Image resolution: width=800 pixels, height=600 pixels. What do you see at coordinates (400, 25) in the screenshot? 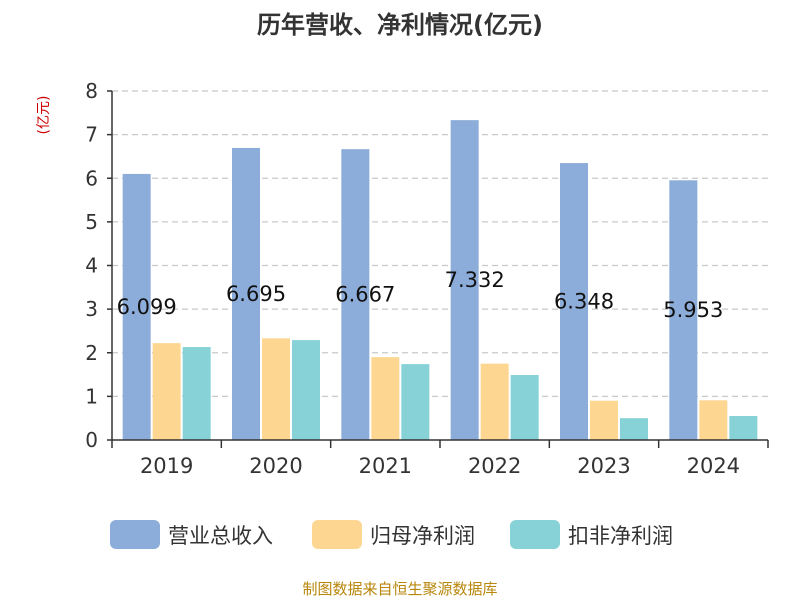
I see `chart-title: 历年营收、净利情况(亿元)` at bounding box center [400, 25].